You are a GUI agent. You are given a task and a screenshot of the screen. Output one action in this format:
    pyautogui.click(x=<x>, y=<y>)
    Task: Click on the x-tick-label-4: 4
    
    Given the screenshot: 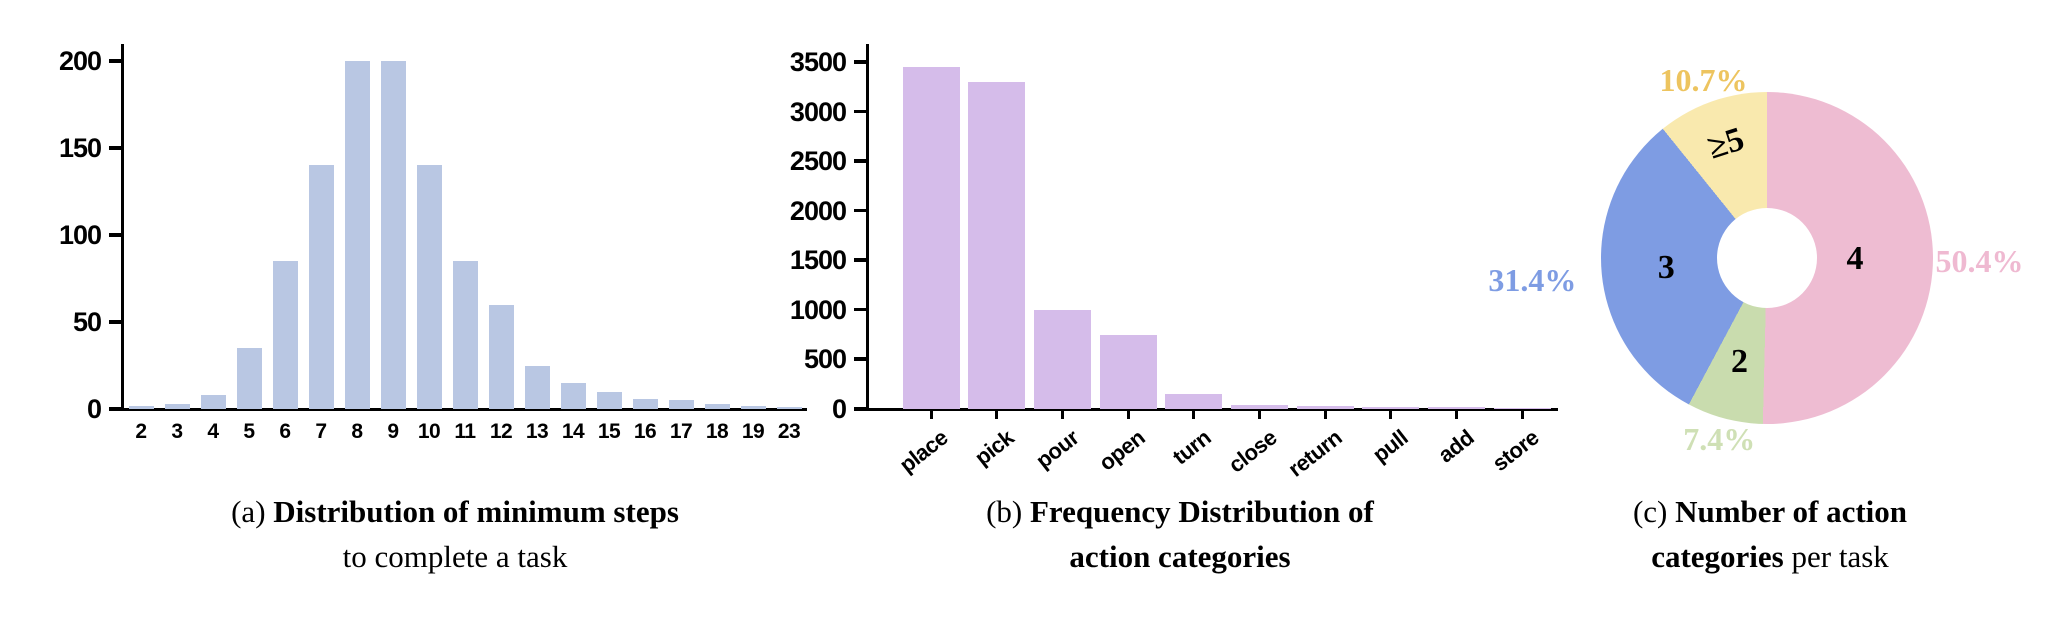 What is the action you would take?
    pyautogui.click(x=213, y=431)
    